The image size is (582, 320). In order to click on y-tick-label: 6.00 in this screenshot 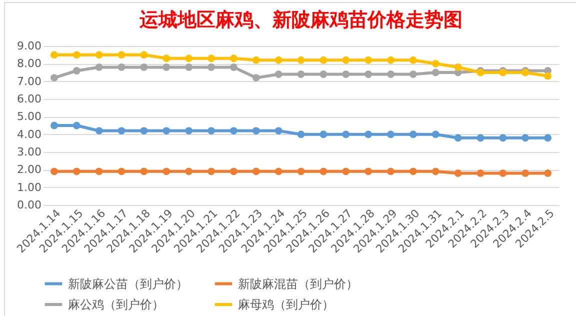, I will do `click(29, 99)`.